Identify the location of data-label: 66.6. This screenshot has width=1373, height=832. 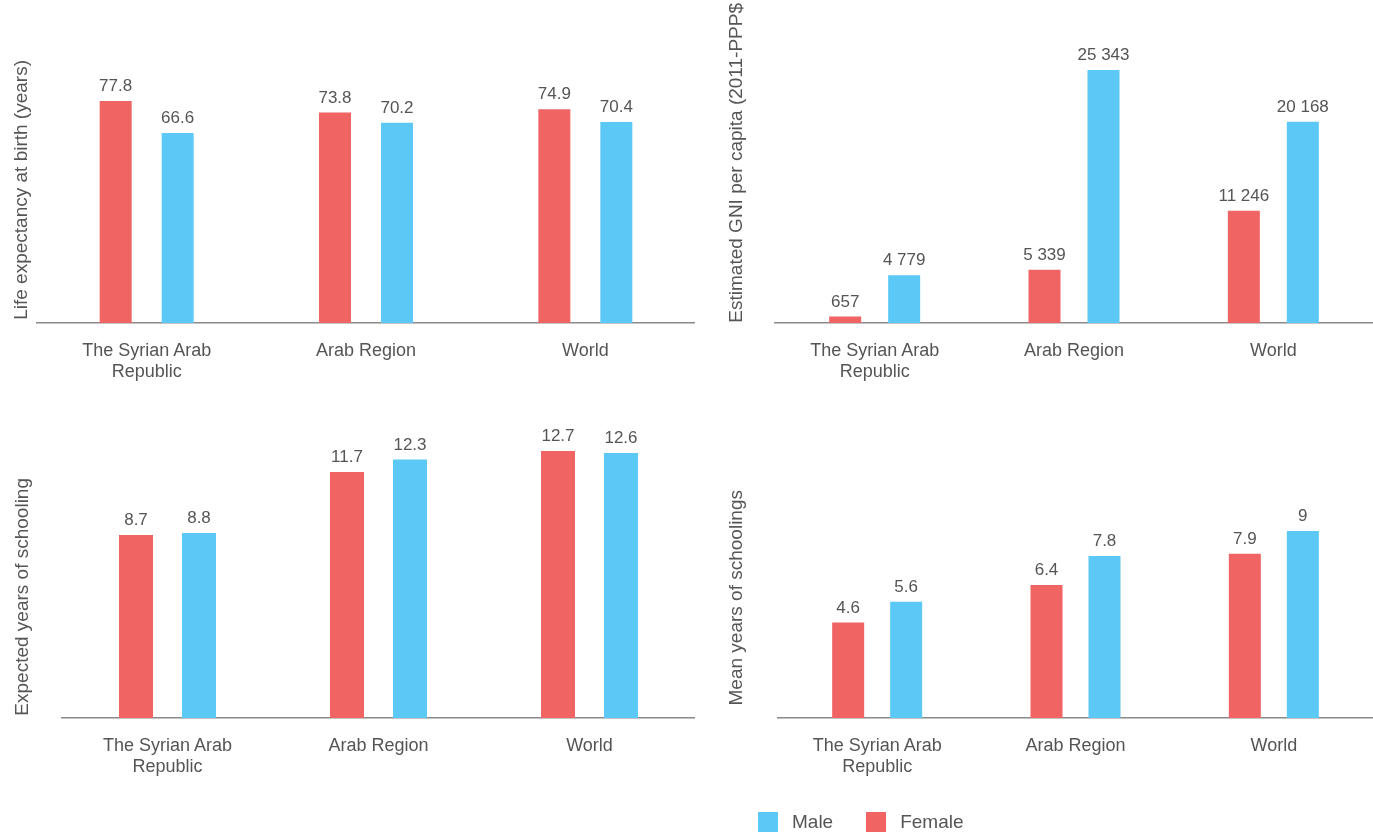
(178, 118).